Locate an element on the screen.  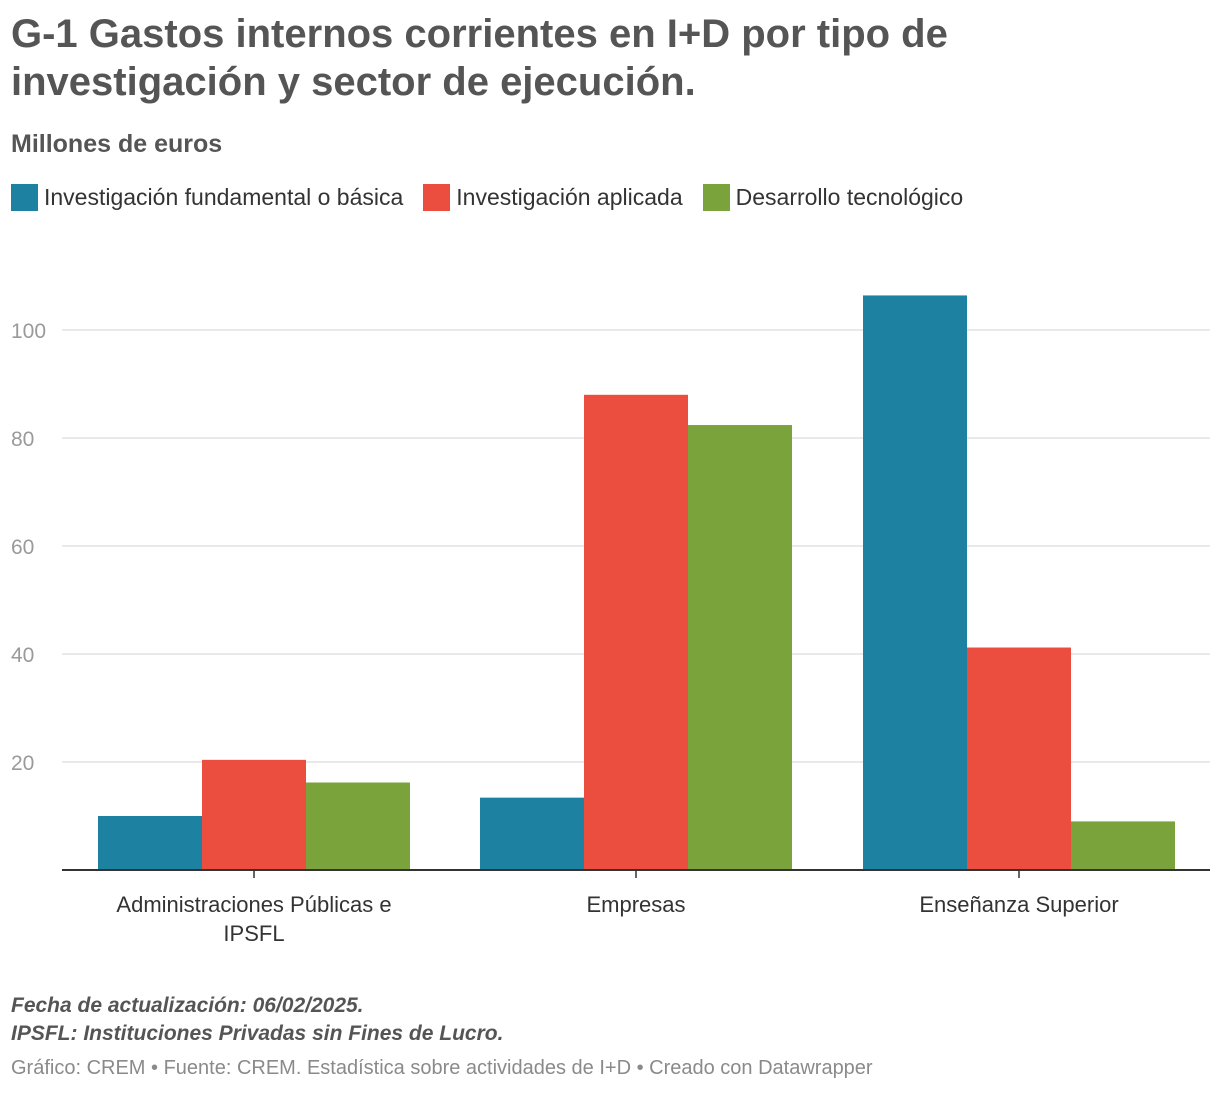
y-tick-label-100: 100 is located at coordinates (28, 331).